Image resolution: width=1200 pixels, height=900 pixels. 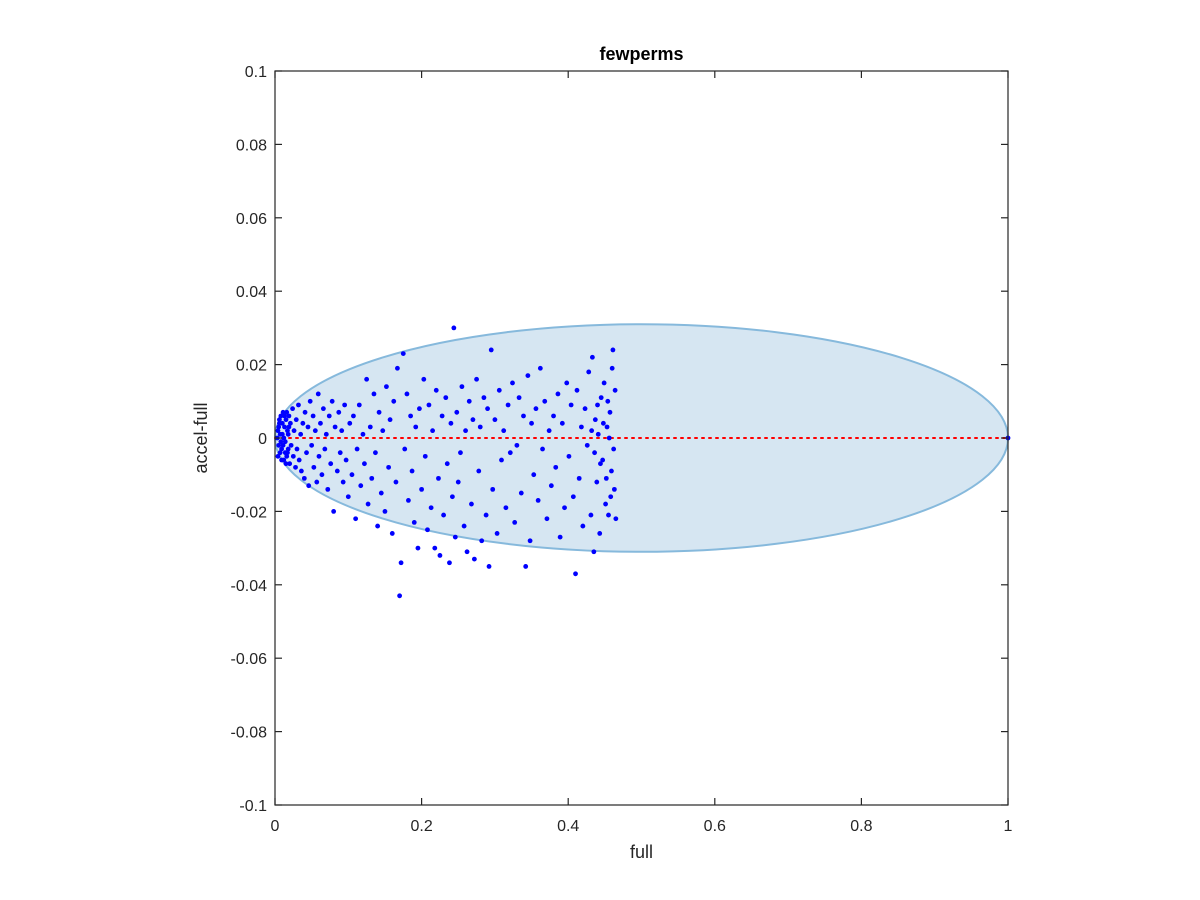 I want to click on x-tick-label: 1, so click(x=1008, y=826).